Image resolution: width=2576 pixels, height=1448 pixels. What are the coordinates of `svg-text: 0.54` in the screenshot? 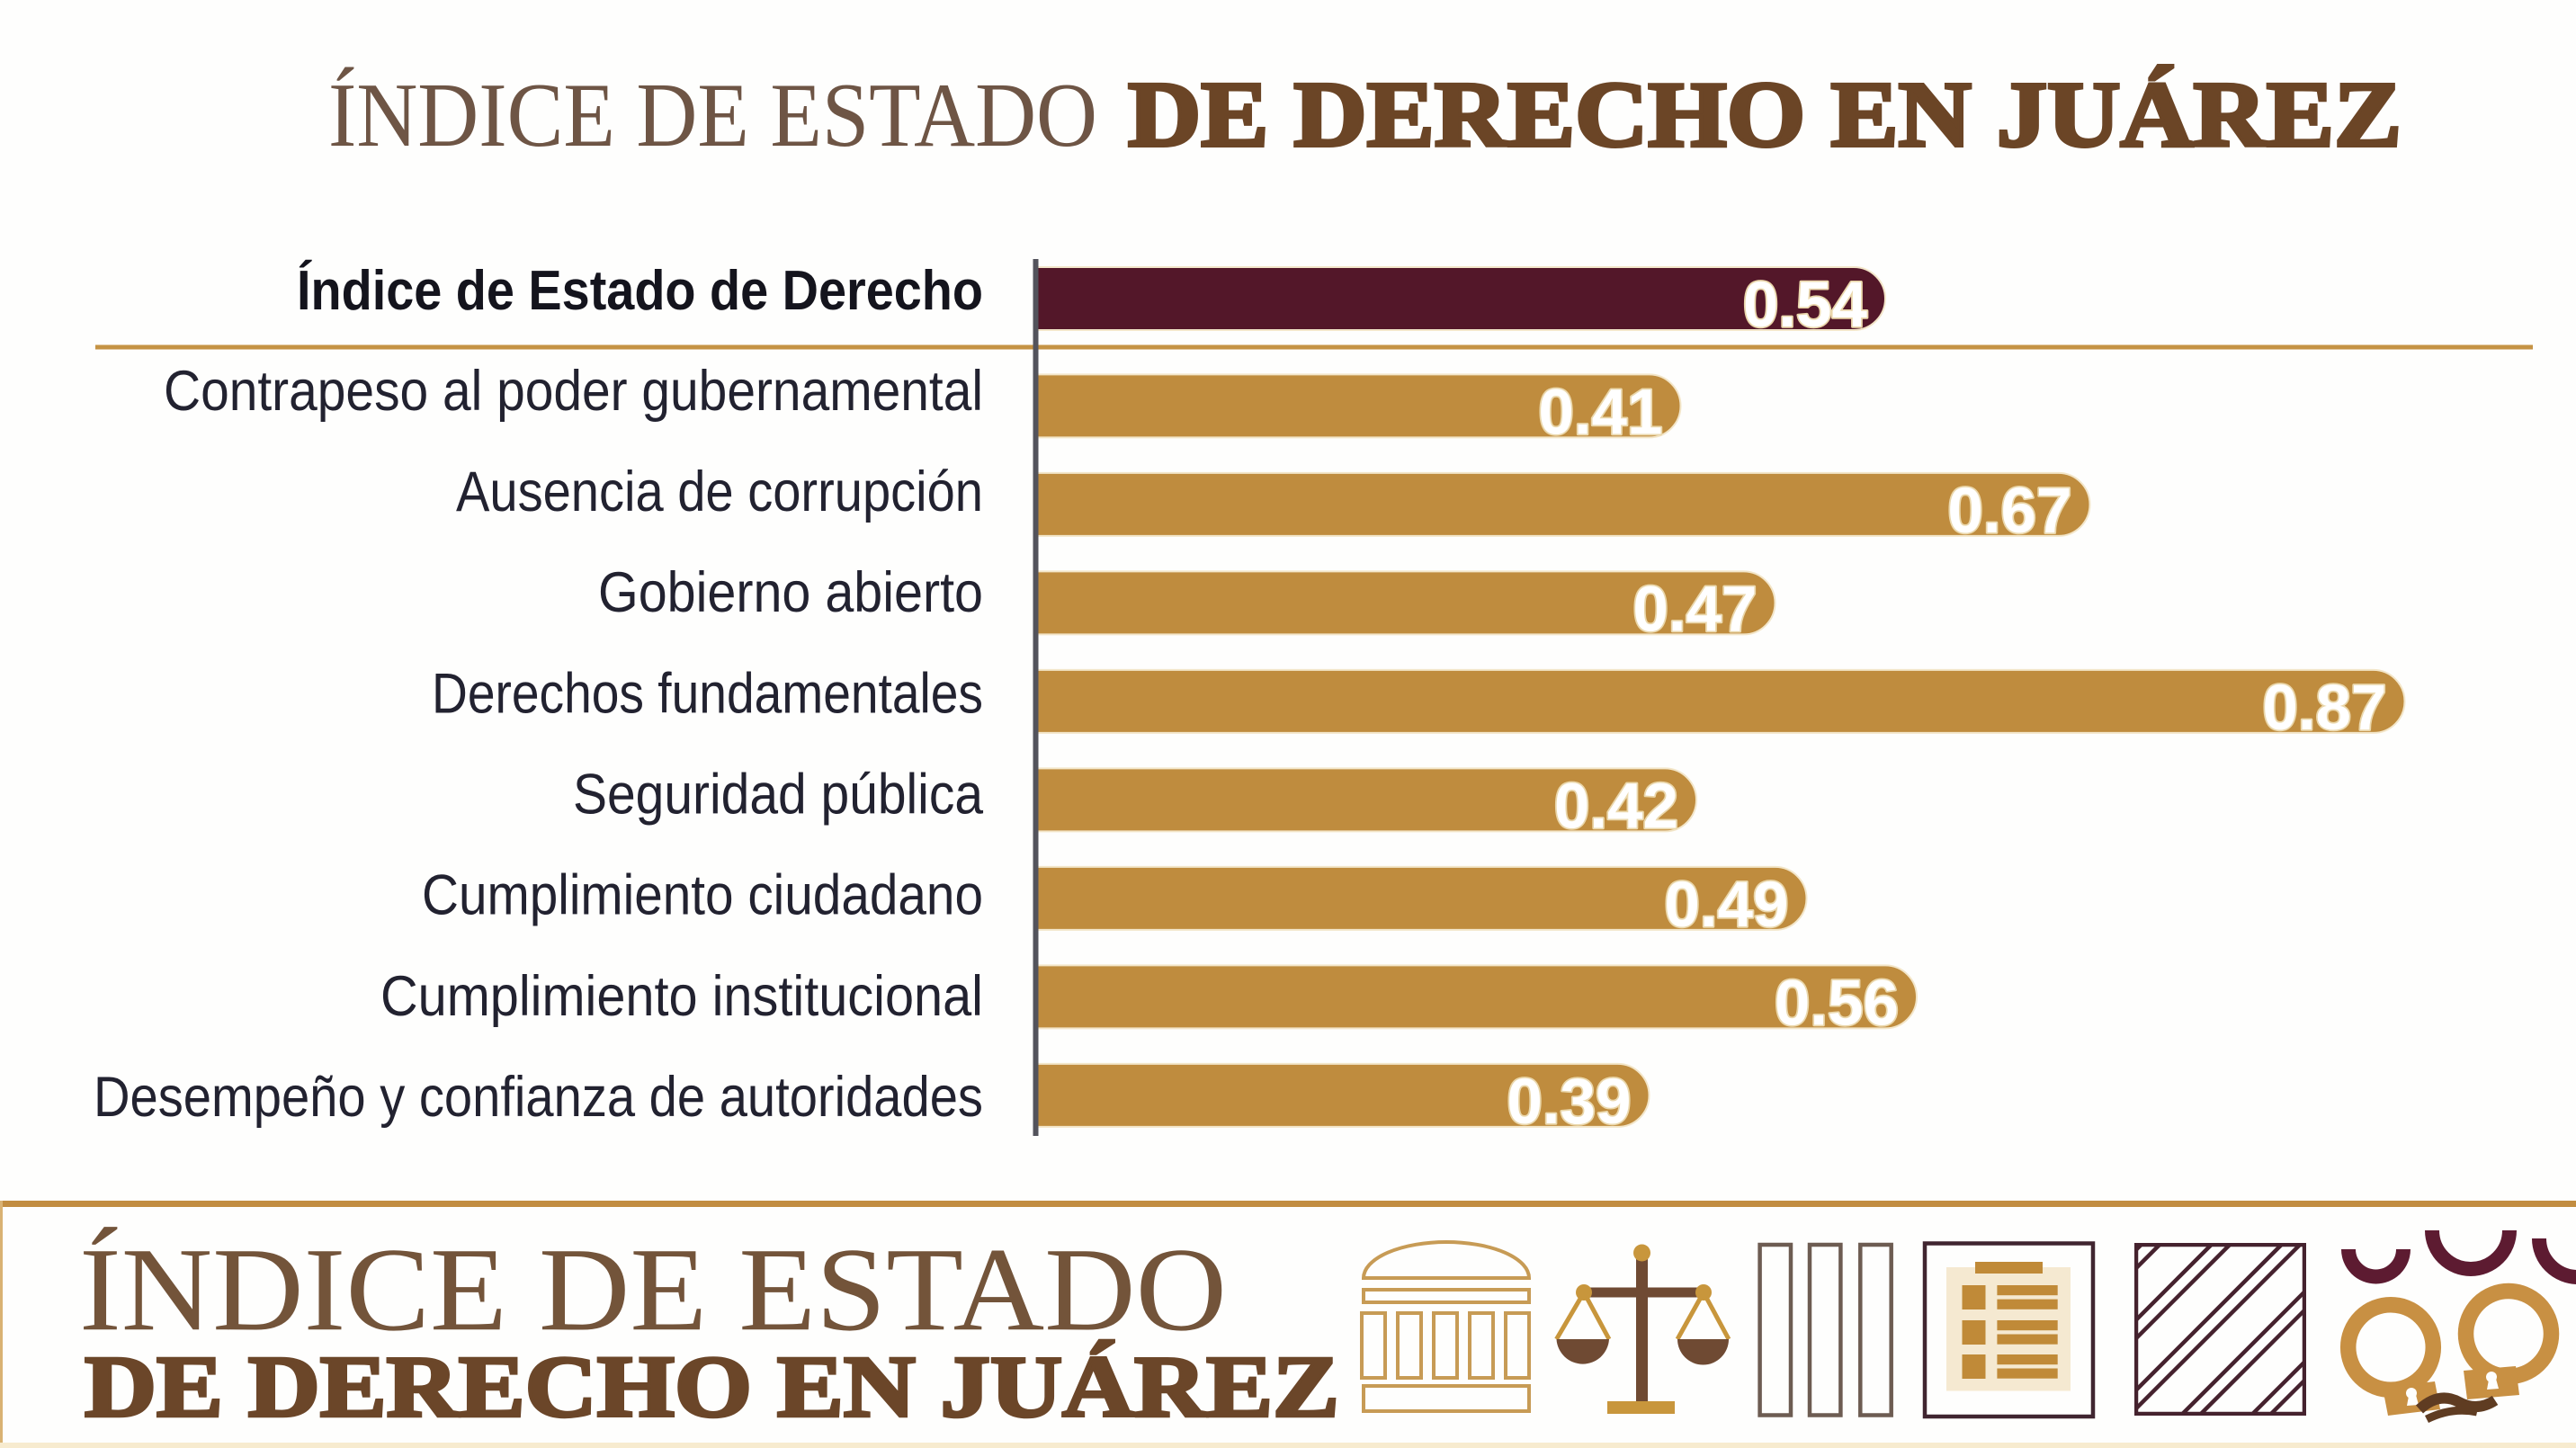 It's located at (1805, 305).